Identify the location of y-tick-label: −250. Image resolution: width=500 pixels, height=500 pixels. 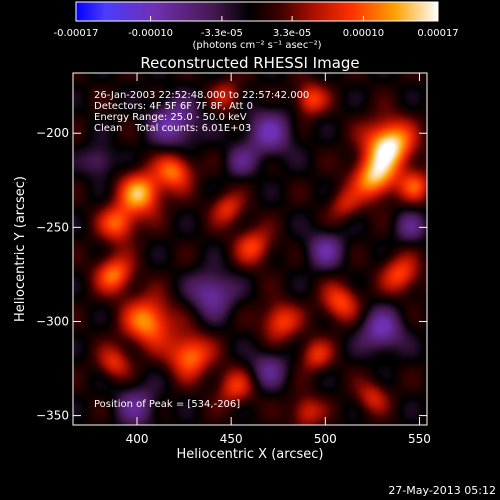
(52, 227).